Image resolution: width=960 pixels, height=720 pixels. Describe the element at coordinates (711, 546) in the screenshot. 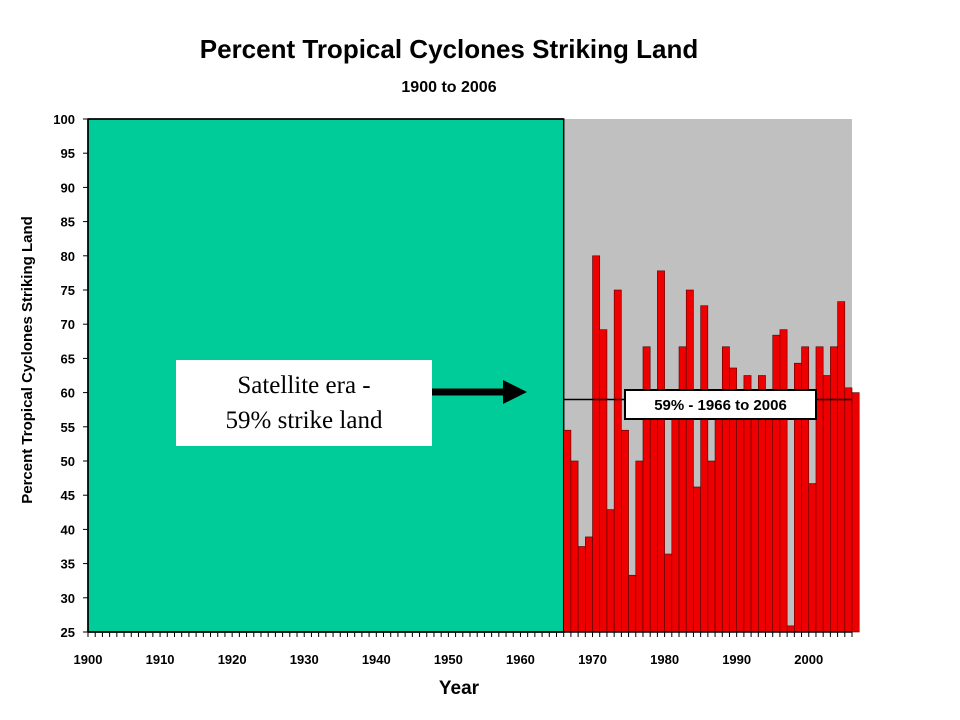

I see `bar-1986` at that location.